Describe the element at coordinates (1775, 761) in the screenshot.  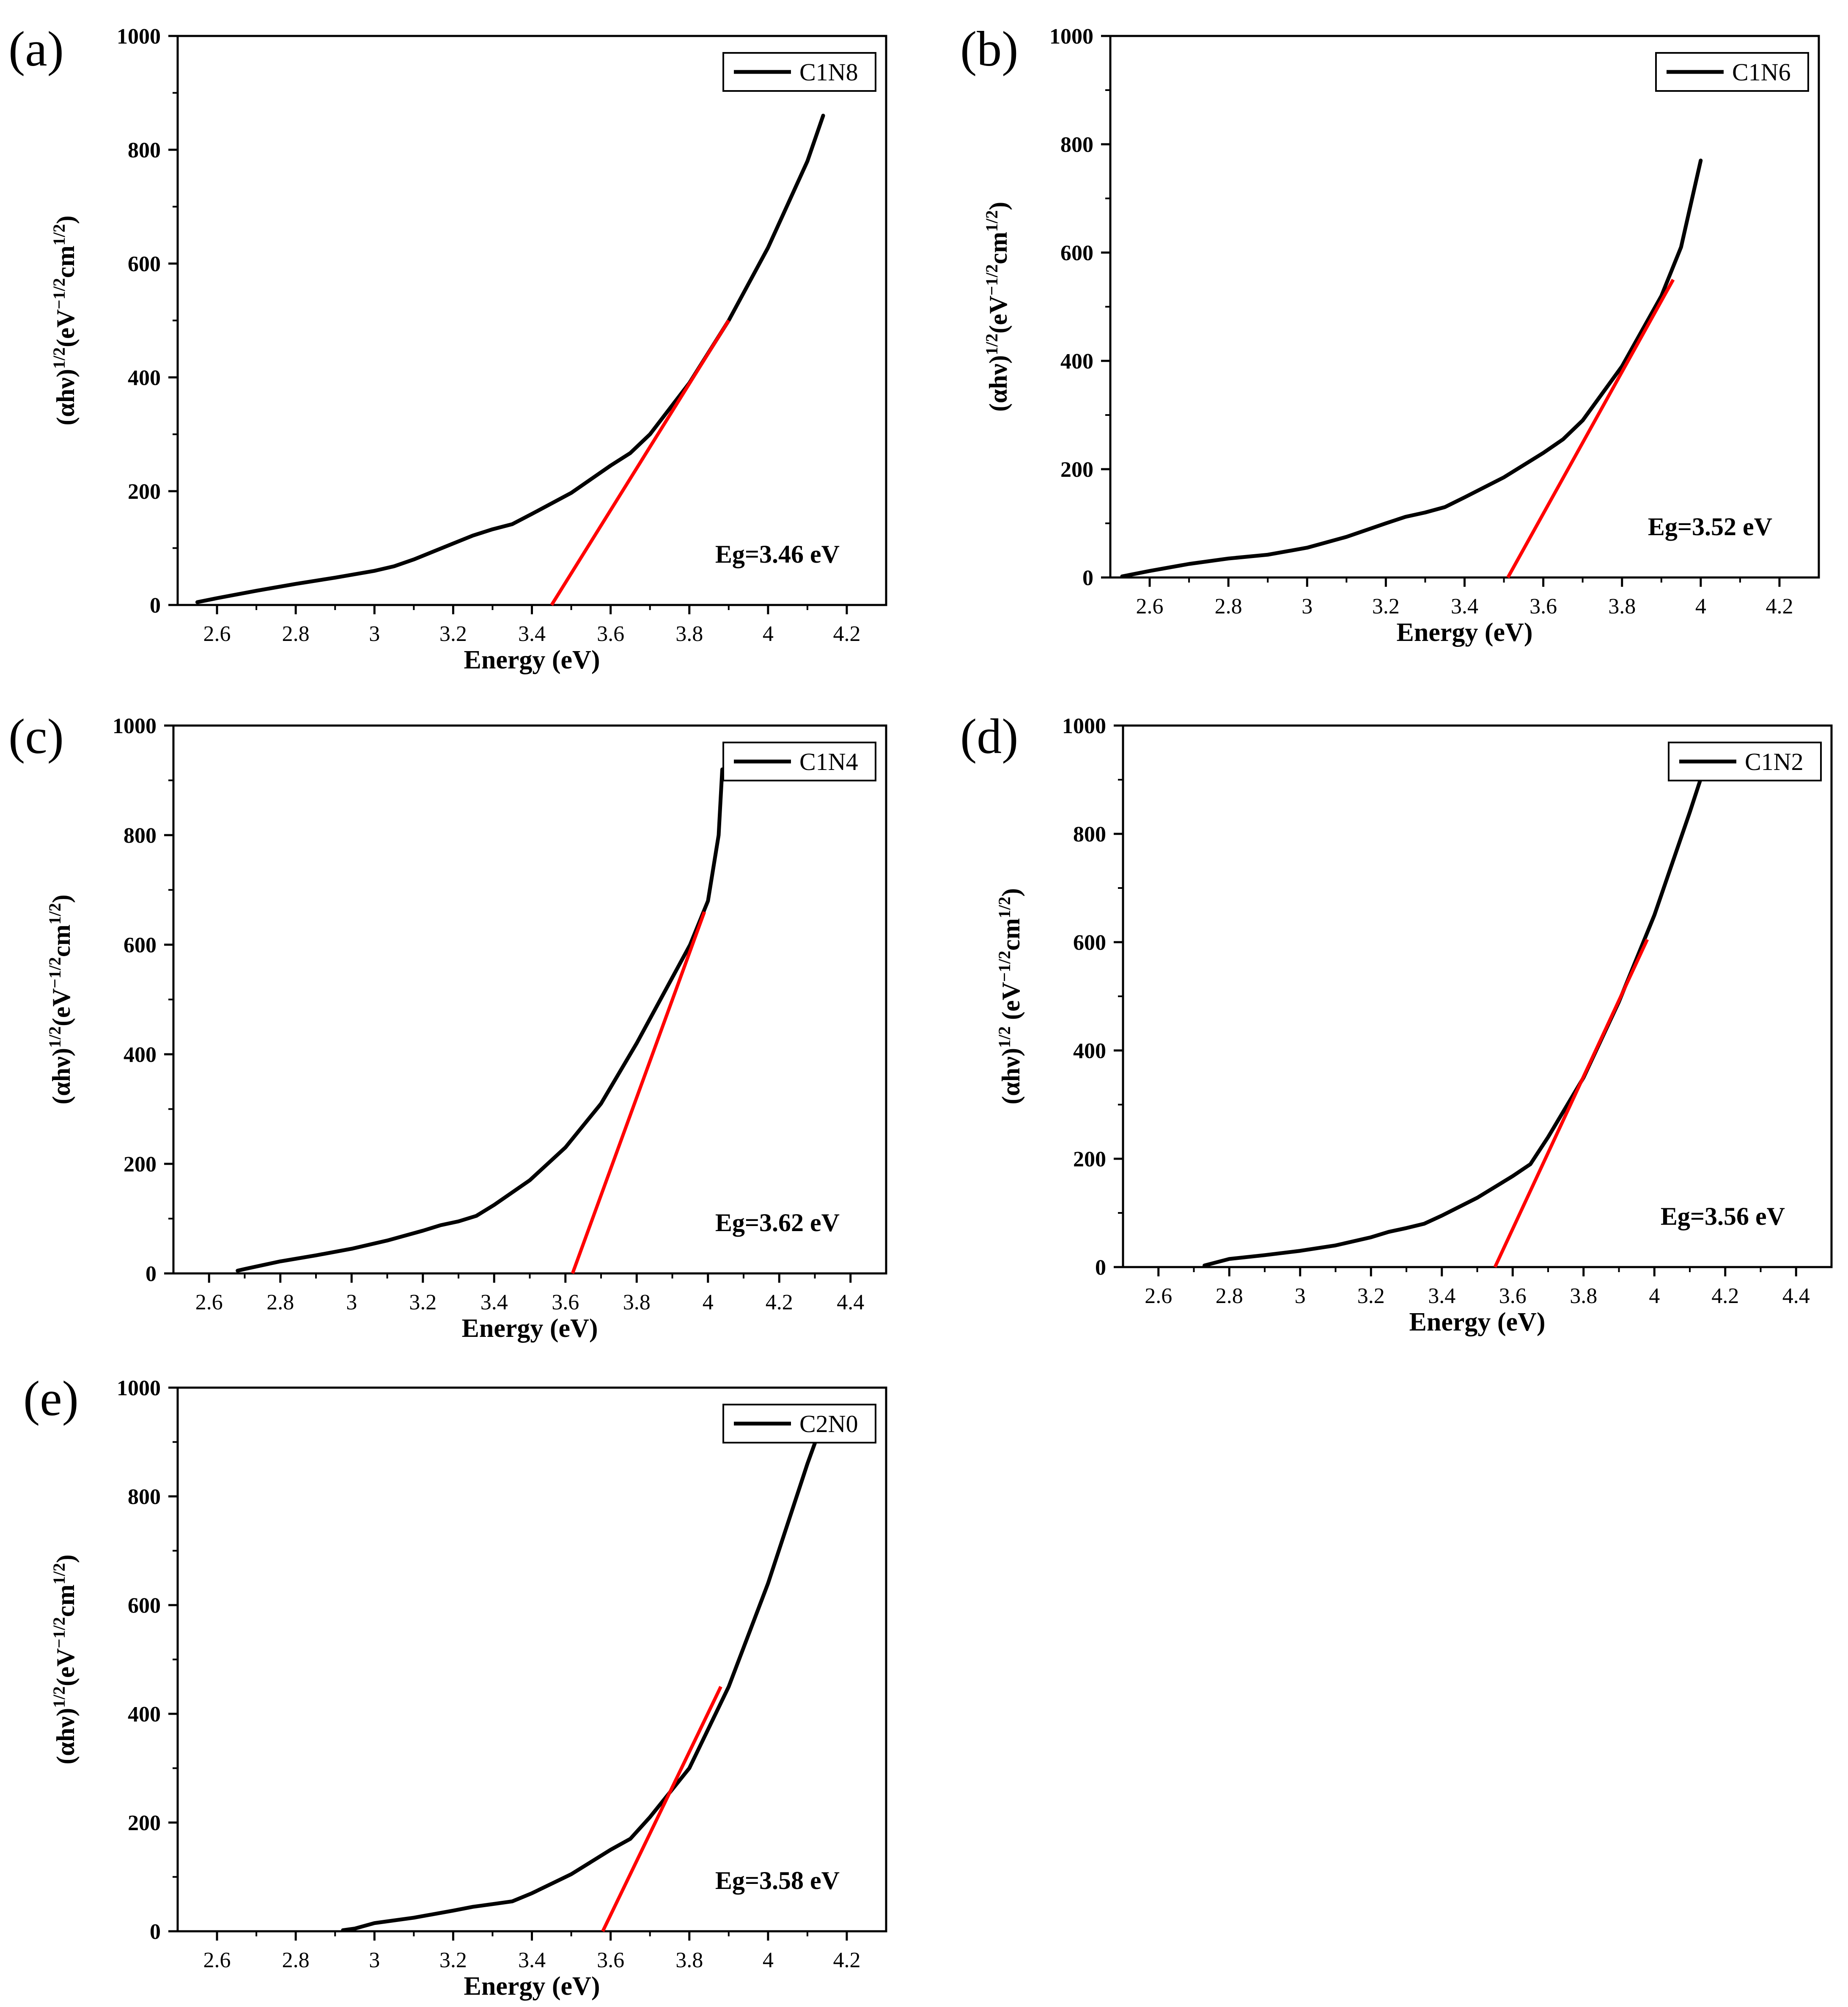
I see `legend-label: C1N2` at that location.